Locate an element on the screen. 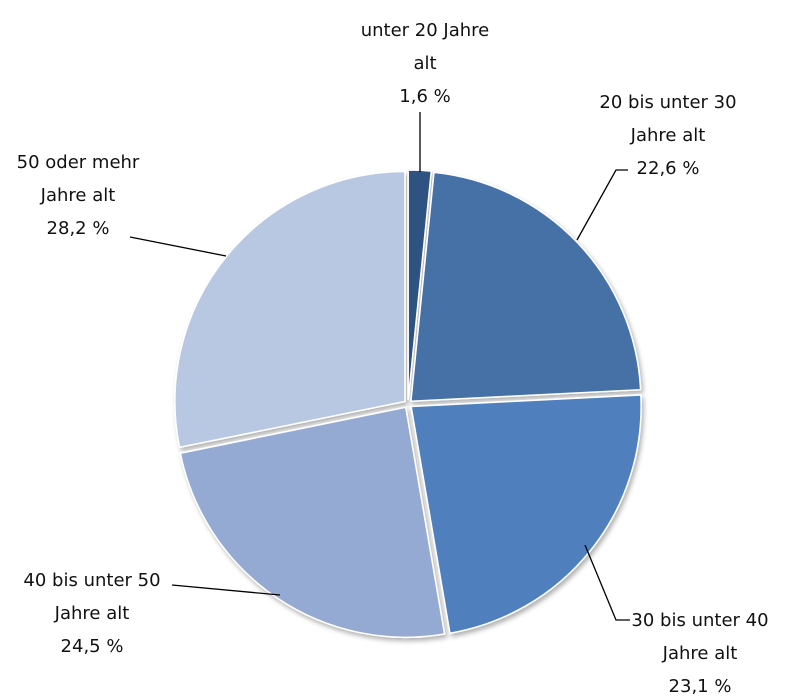 This screenshot has height=700, width=793. slice-label: 20 bis unter 30 Jahre alt 22,6 % is located at coordinates (668, 135).